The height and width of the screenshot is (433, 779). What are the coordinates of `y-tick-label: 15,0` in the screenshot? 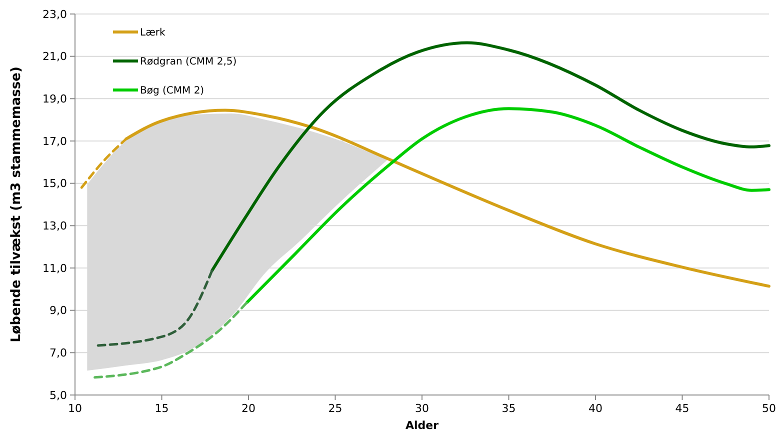 It's located at (54, 183).